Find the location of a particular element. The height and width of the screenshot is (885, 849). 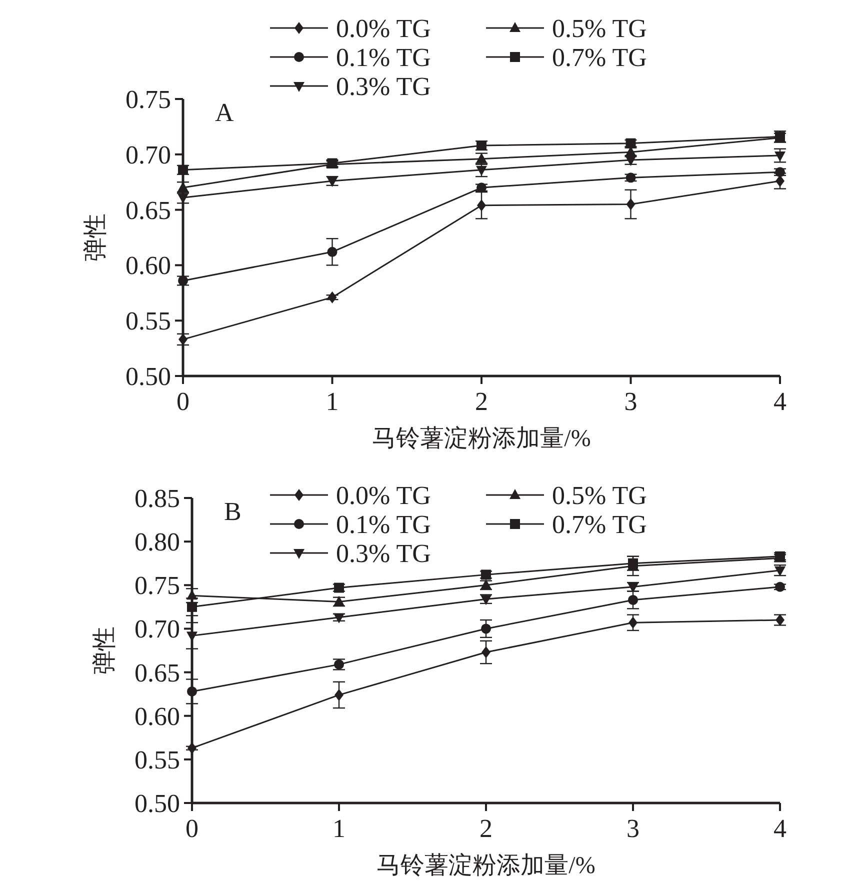

annotation: B is located at coordinates (233, 511).